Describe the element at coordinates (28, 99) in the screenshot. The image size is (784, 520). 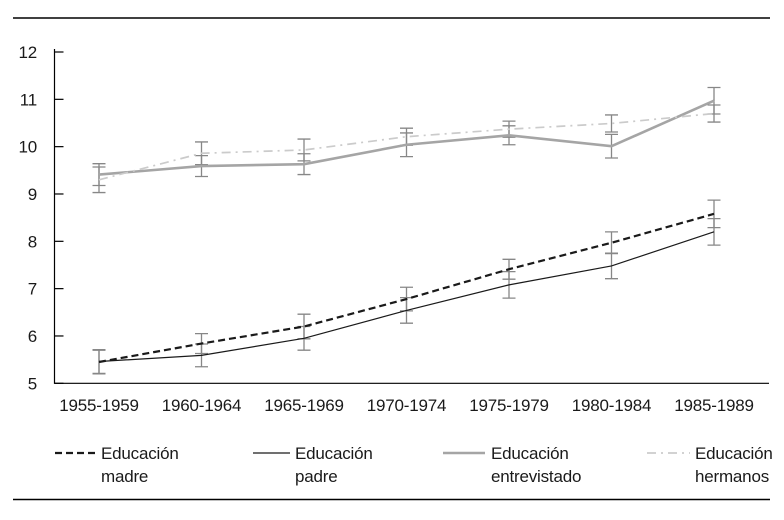
I see `y-tick-label: 11` at that location.